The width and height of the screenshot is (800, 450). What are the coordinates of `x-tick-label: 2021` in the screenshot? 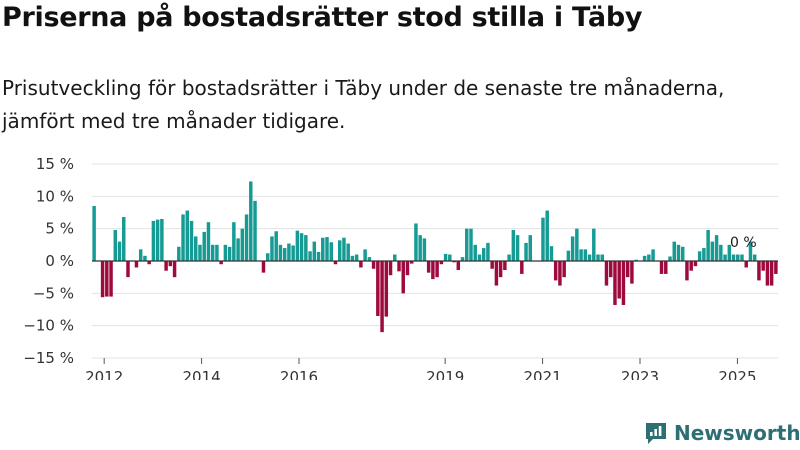 It's located at (542, 374).